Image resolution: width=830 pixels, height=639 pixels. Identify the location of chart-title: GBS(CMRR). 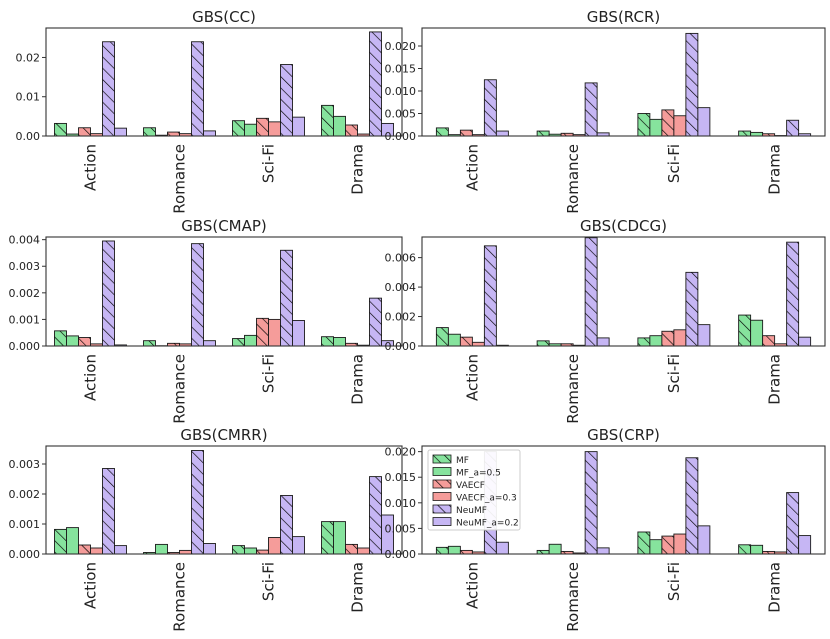
(223, 435).